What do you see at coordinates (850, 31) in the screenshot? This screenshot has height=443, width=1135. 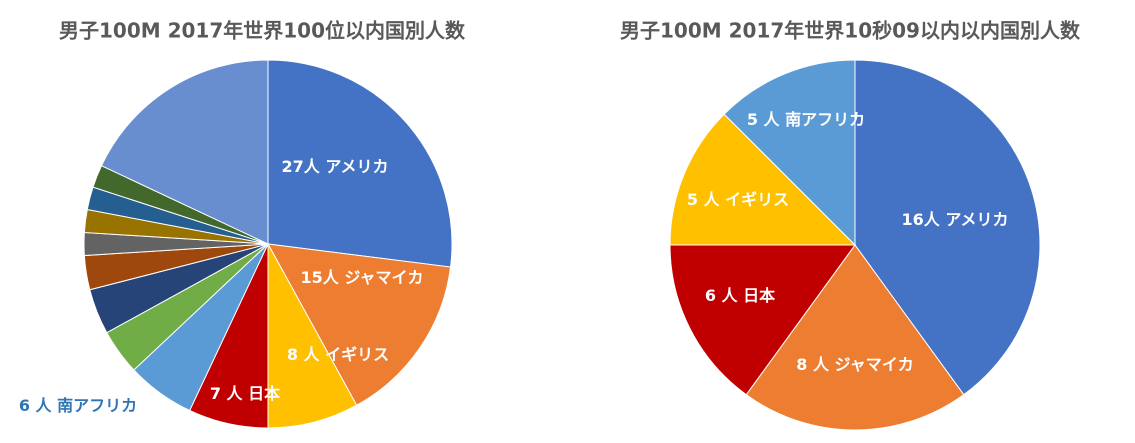 I see `chart-title: 男子100M 2017年世界10秒09以内以内国別人数` at bounding box center [850, 31].